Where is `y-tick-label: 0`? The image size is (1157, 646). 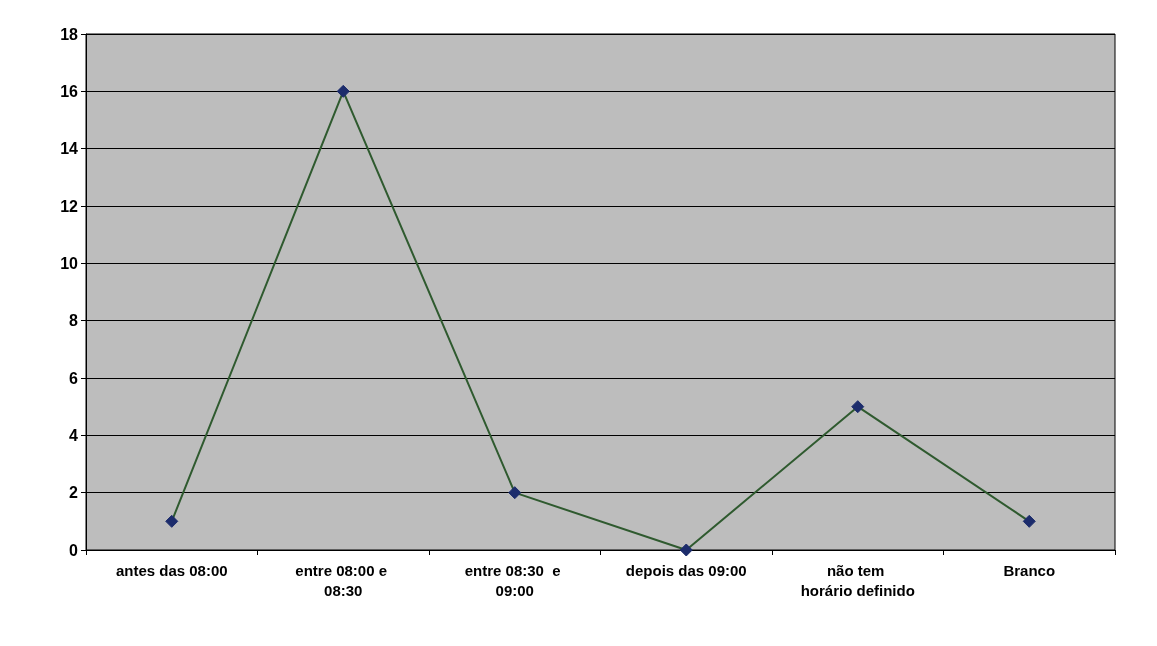
y-tick-label: 0 is located at coordinates (74, 550).